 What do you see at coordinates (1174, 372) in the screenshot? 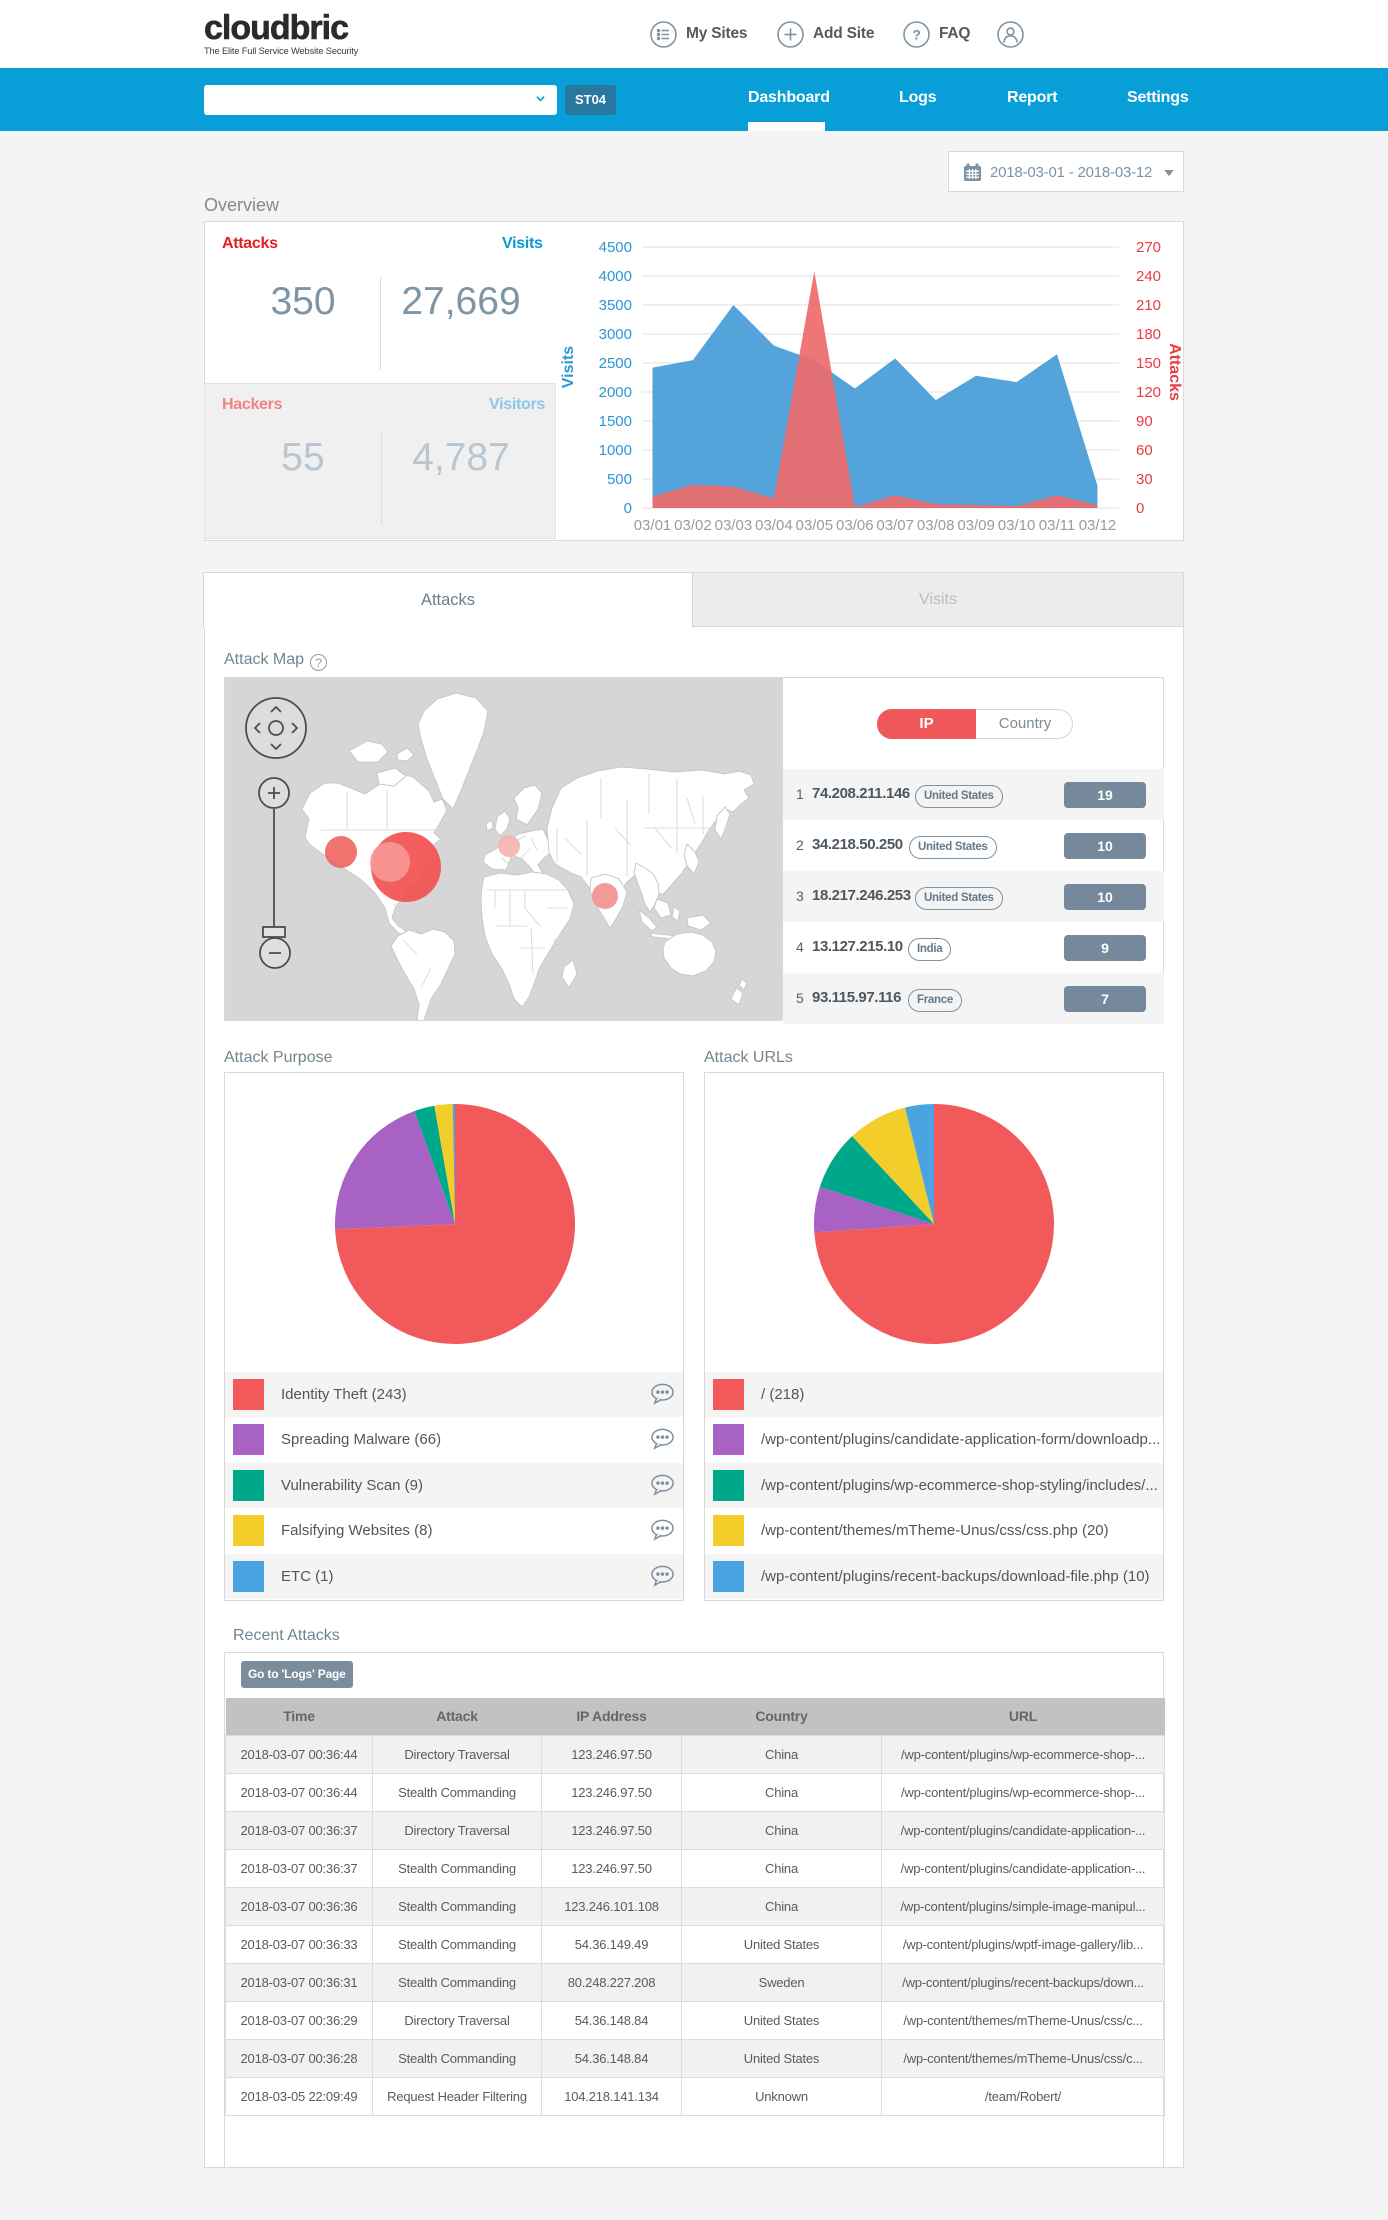
I see `svg-text: Attacks` at bounding box center [1174, 372].